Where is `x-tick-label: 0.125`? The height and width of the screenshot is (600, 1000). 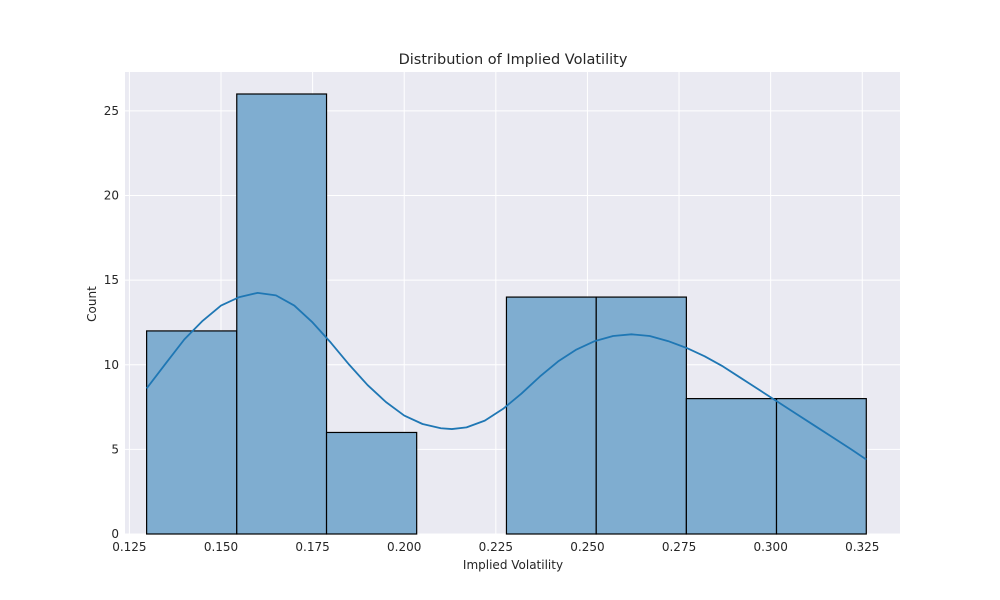 x-tick-label: 0.125 is located at coordinates (129, 547).